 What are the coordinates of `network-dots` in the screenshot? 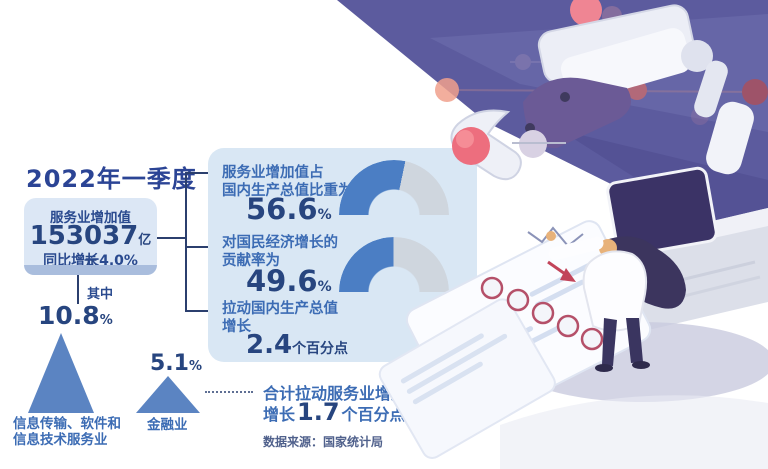 It's located at (601, 65).